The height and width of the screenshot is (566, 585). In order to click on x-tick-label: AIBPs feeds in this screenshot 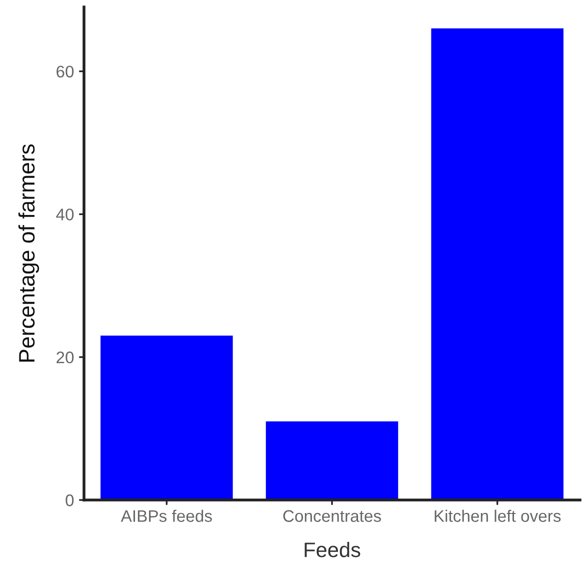, I will do `click(166, 516)`.